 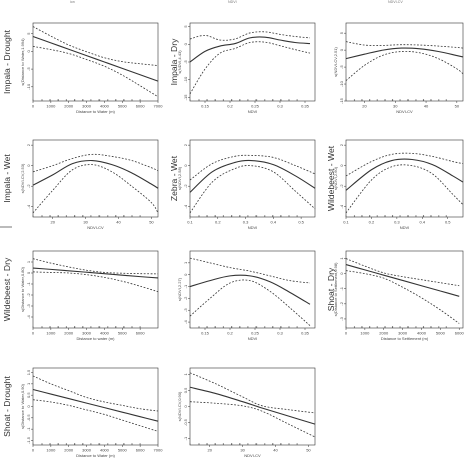 What do you see at coordinates (185, 310) in the screenshot?
I see `y-tick-label: -3` at bounding box center [185, 310].